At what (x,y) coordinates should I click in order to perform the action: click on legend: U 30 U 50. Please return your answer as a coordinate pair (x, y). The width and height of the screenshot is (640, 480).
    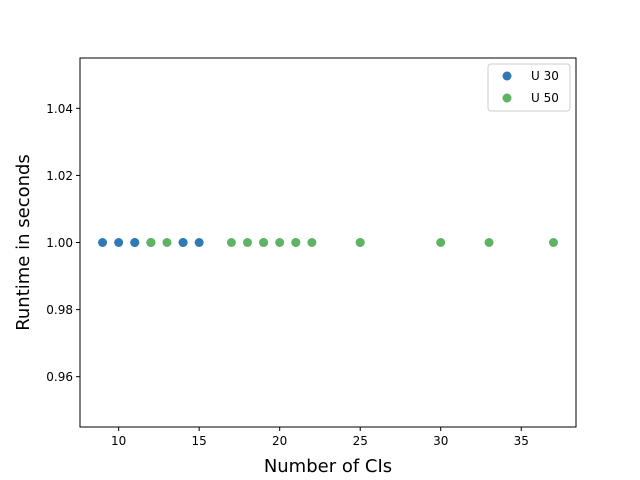
    Looking at the image, I should click on (529, 87).